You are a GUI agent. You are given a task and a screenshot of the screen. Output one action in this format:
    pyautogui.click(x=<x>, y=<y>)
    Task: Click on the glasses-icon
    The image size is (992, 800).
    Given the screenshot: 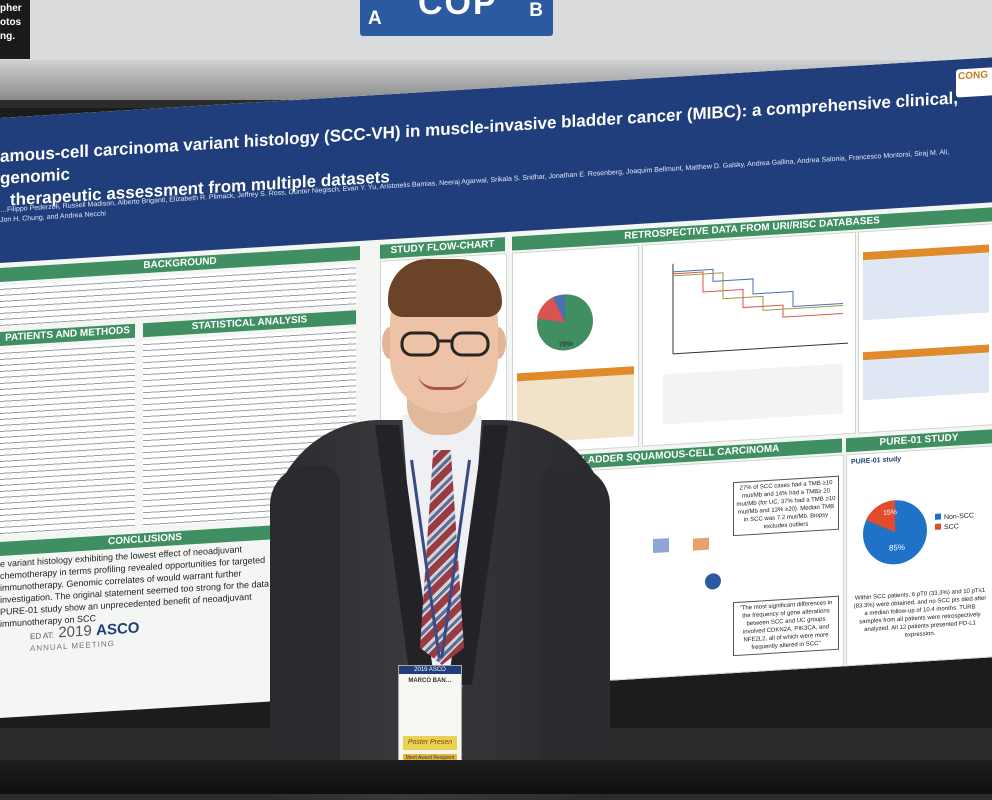 What is the action you would take?
    pyautogui.click(x=445, y=344)
    